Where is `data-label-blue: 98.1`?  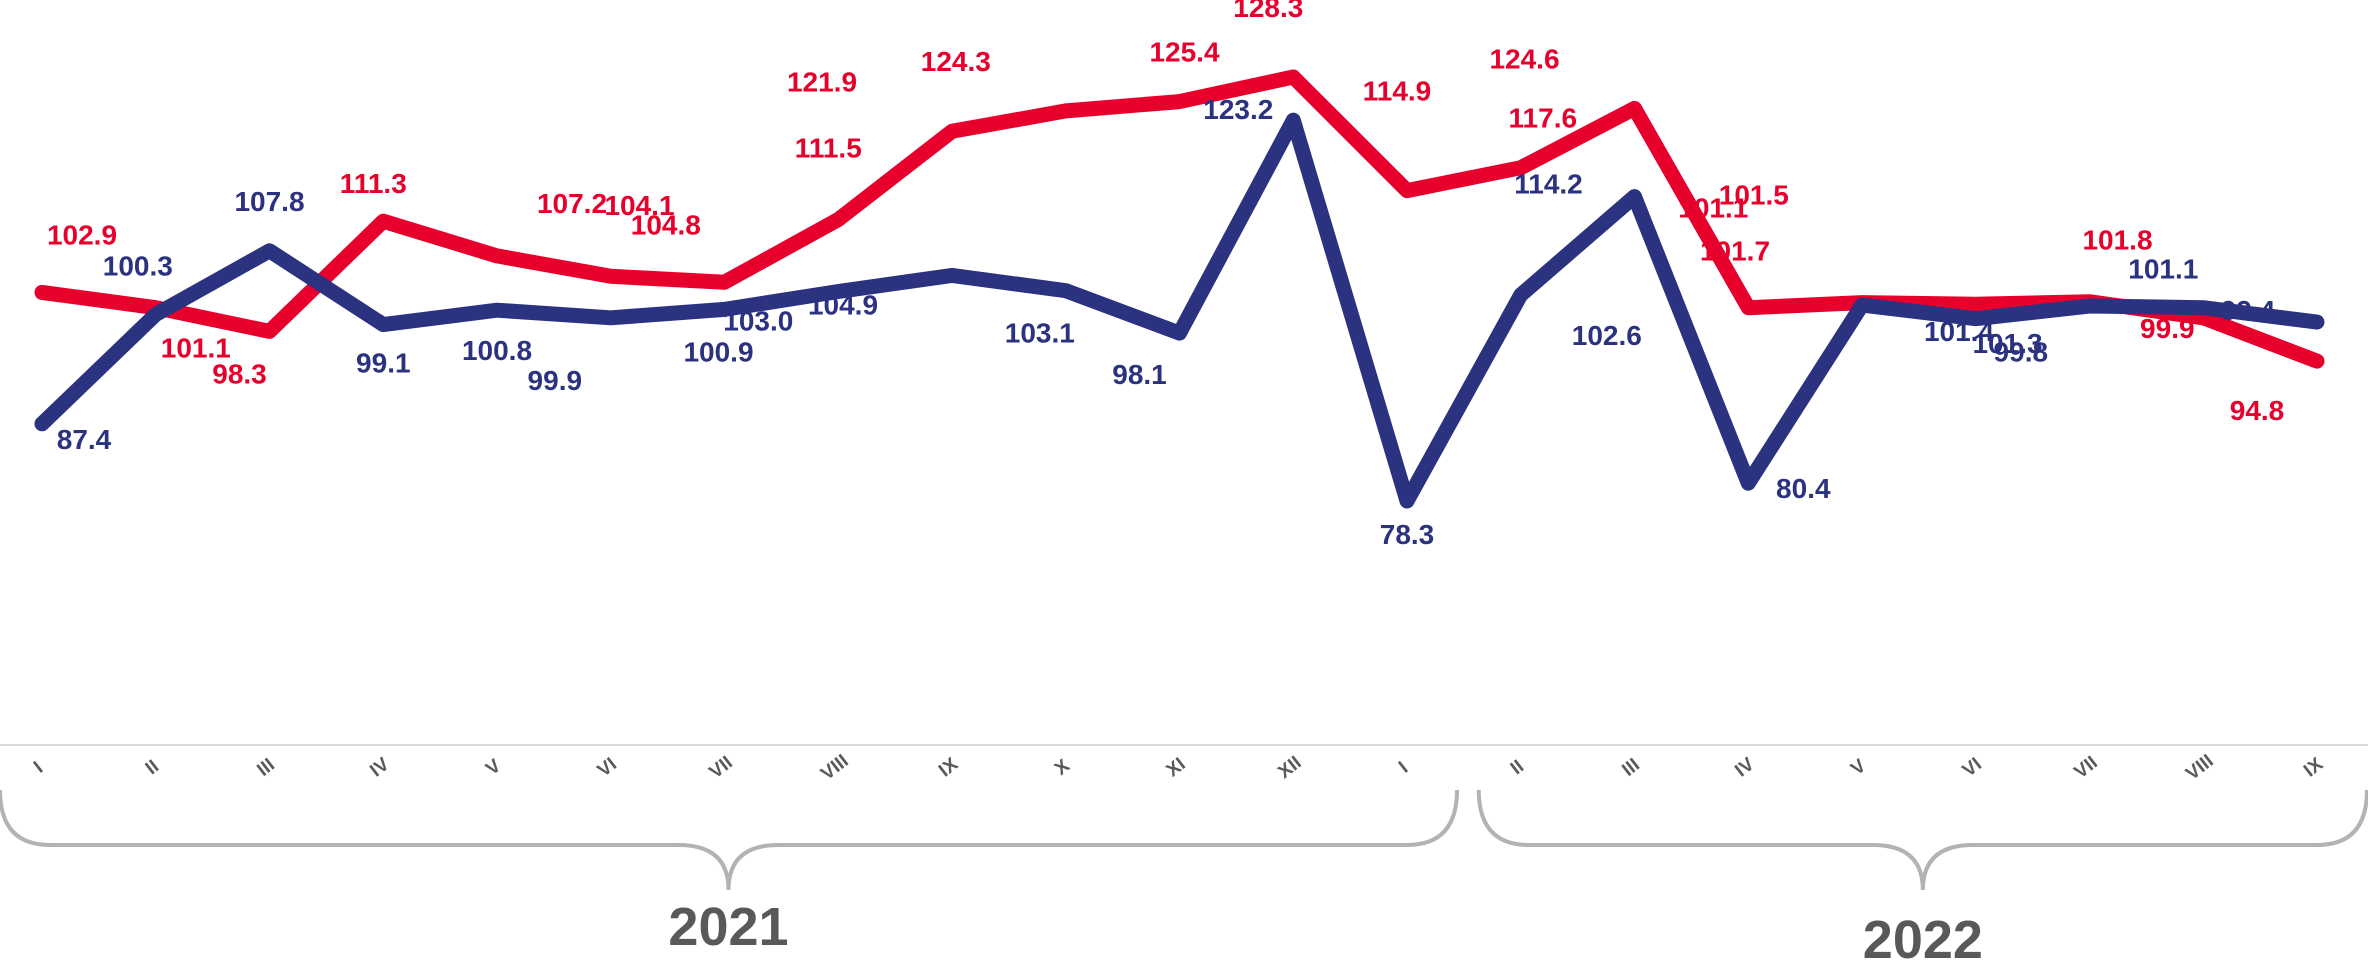
data-label-blue: 98.1 is located at coordinates (1139, 374).